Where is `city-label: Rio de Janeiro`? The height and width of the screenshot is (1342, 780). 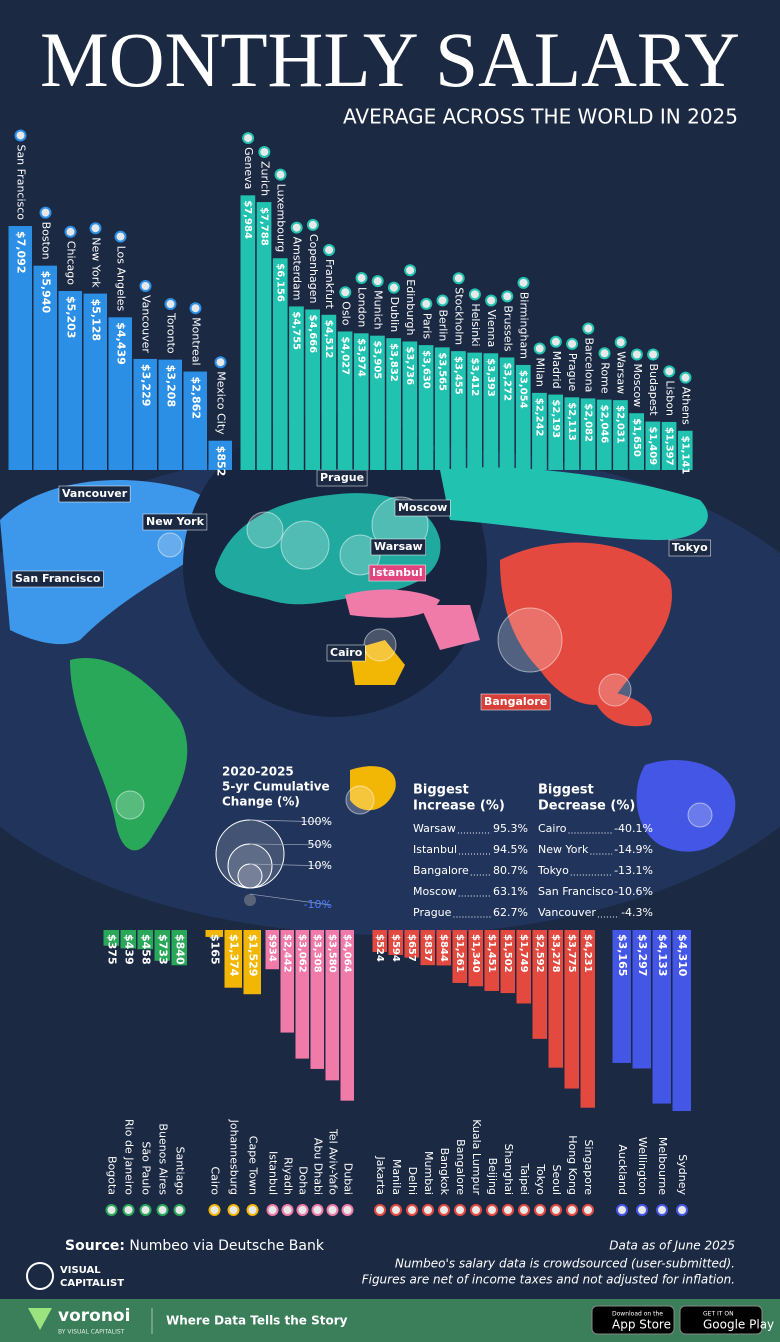
city-label: Rio de Janeiro is located at coordinates (129, 1157).